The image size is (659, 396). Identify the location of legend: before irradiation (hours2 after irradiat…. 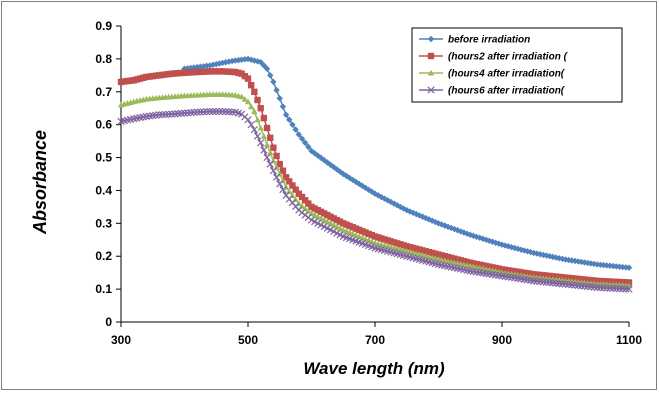
(517, 65).